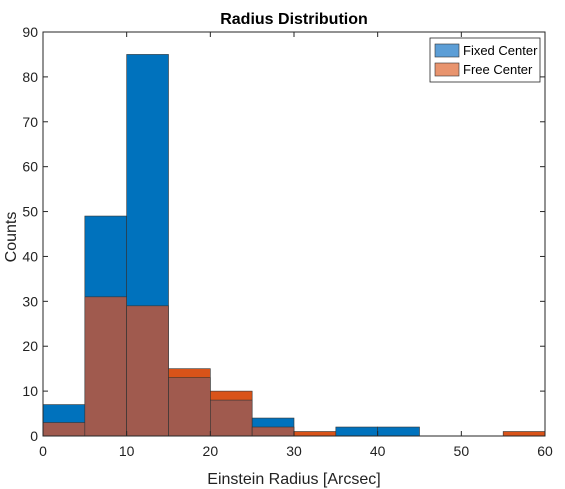 This screenshot has height=489, width=565. What do you see at coordinates (43, 451) in the screenshot?
I see `x-tick-label: 0` at bounding box center [43, 451].